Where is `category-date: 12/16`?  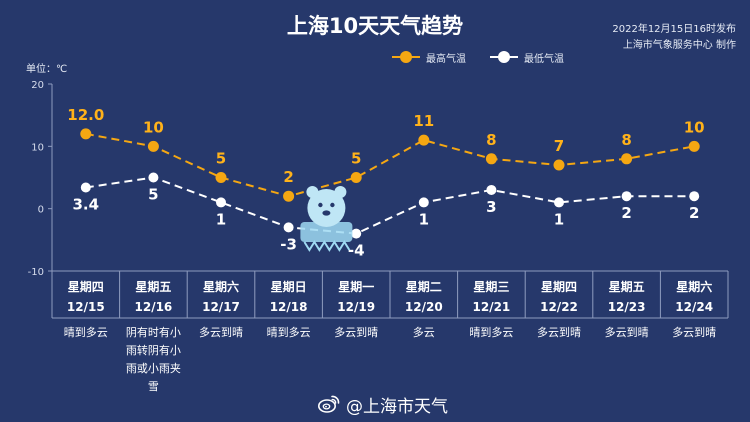 category-date: 12/16 is located at coordinates (154, 307).